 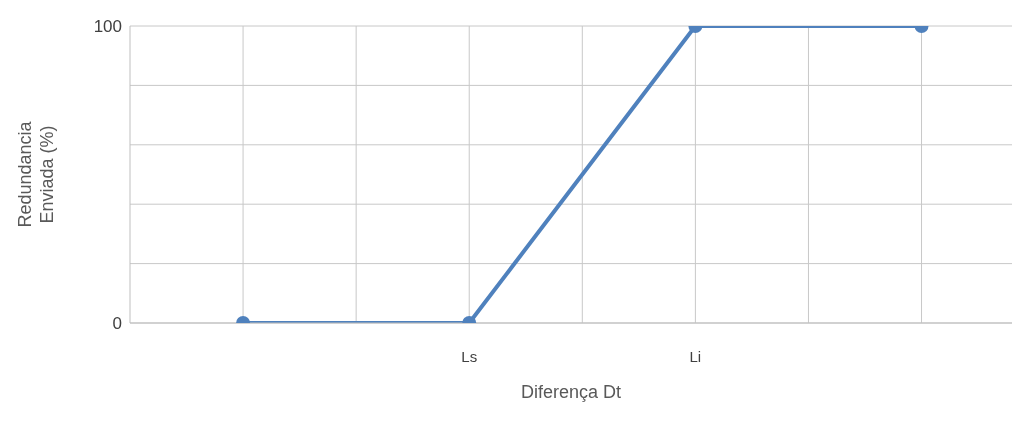 I want to click on y-axis-title: Redundancia Enviada (%), so click(x=36, y=174).